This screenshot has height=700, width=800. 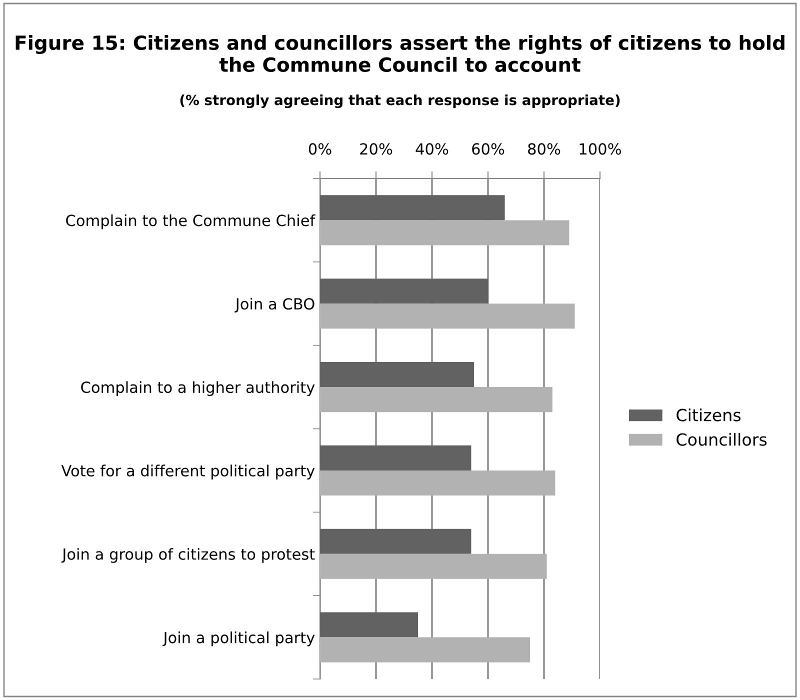 I want to click on x-tick-label: 80%, so click(x=544, y=149).